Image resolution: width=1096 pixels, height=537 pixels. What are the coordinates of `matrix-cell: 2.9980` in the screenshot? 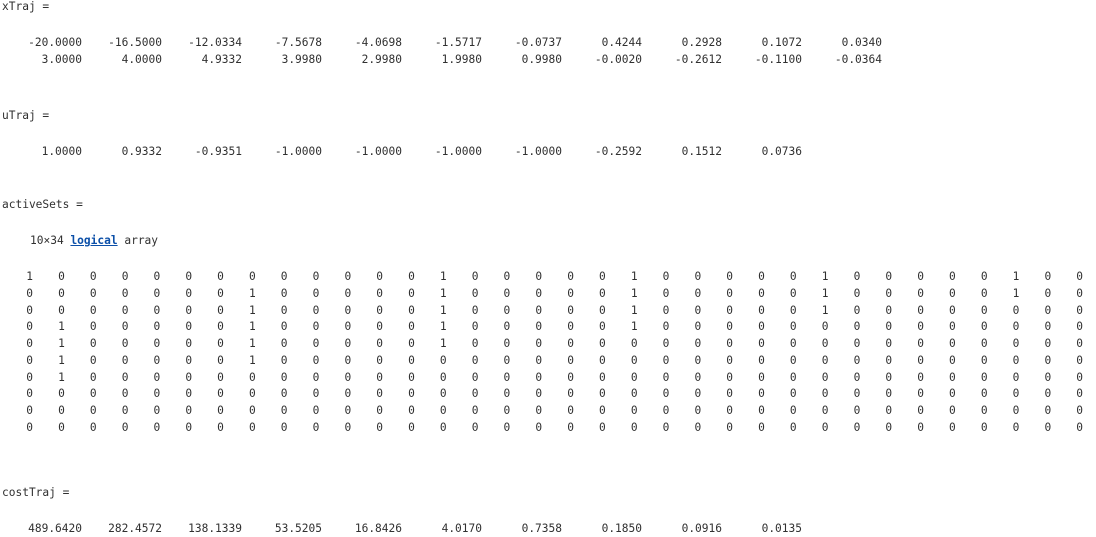 It's located at (381, 59).